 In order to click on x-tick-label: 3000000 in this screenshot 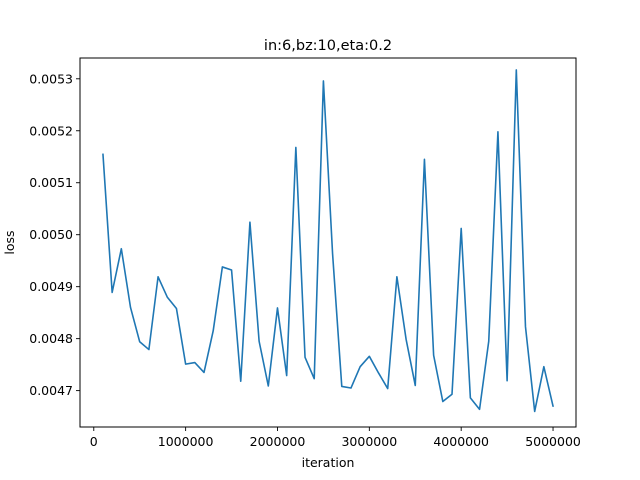, I will do `click(369, 441)`.